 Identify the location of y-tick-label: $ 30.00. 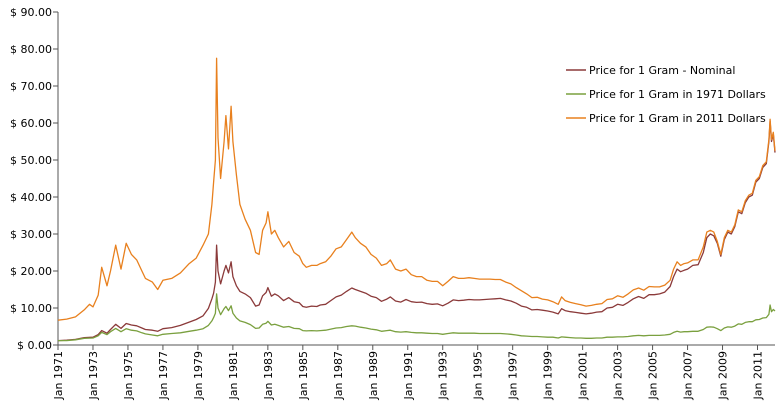
(31, 234).